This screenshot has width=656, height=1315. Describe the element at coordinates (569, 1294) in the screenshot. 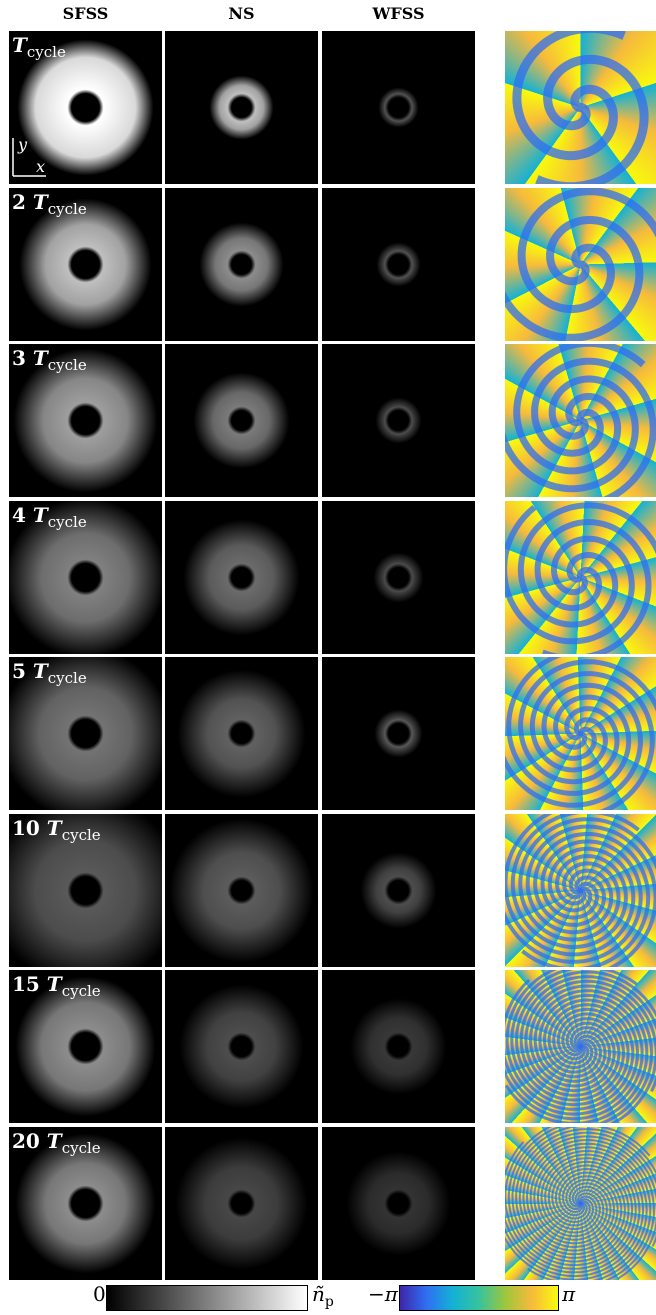

I see `colorbar-phase-max: π` at that location.